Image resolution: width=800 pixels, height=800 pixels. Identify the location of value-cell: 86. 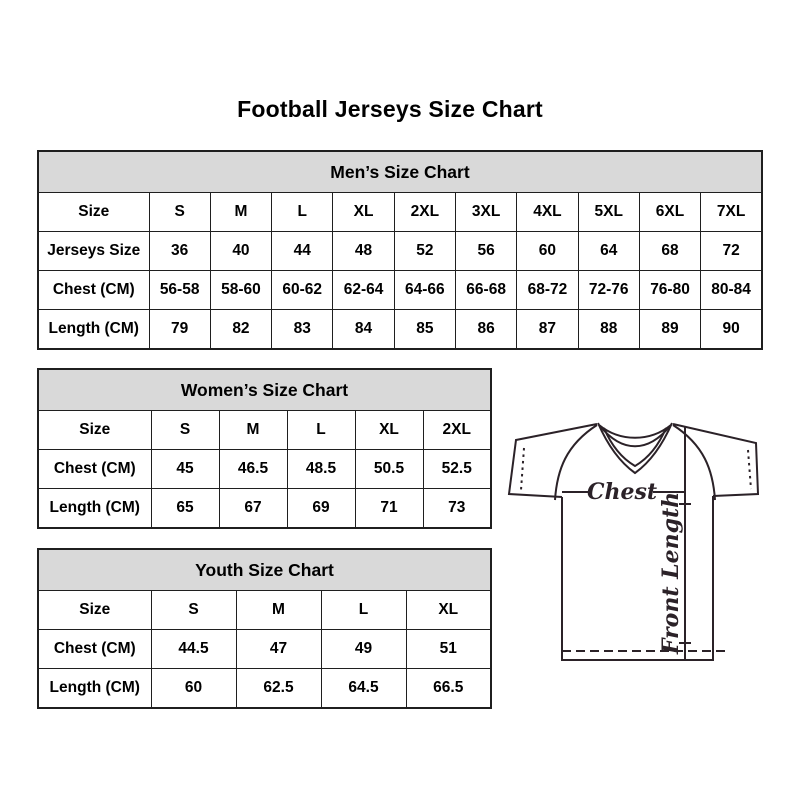
(486, 329).